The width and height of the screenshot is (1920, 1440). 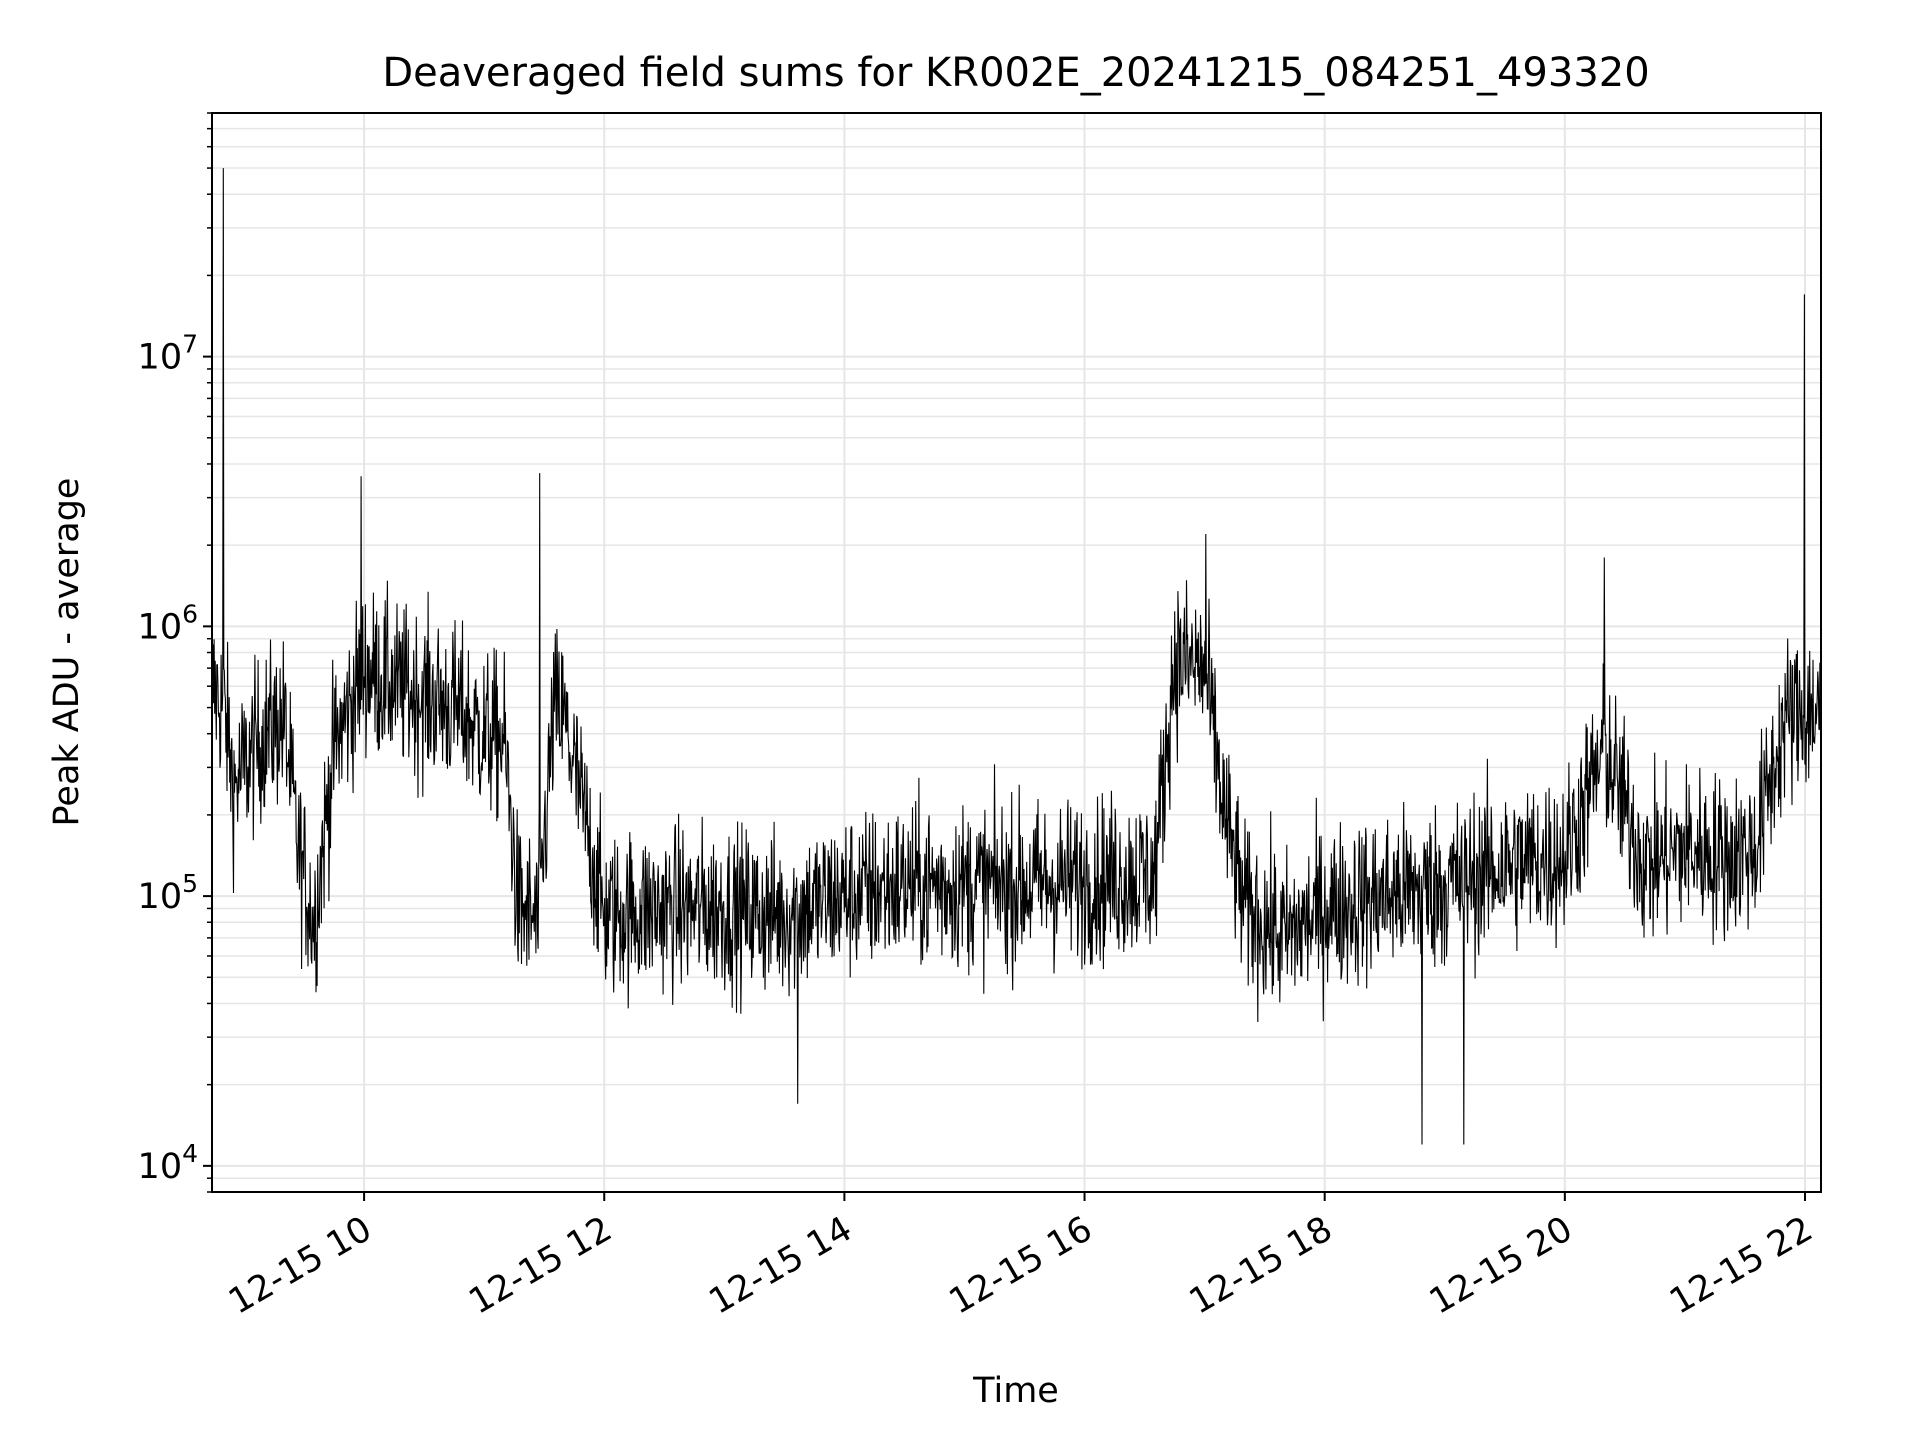 I want to click on y-tick-label: 10⁶, so click(x=168, y=623).